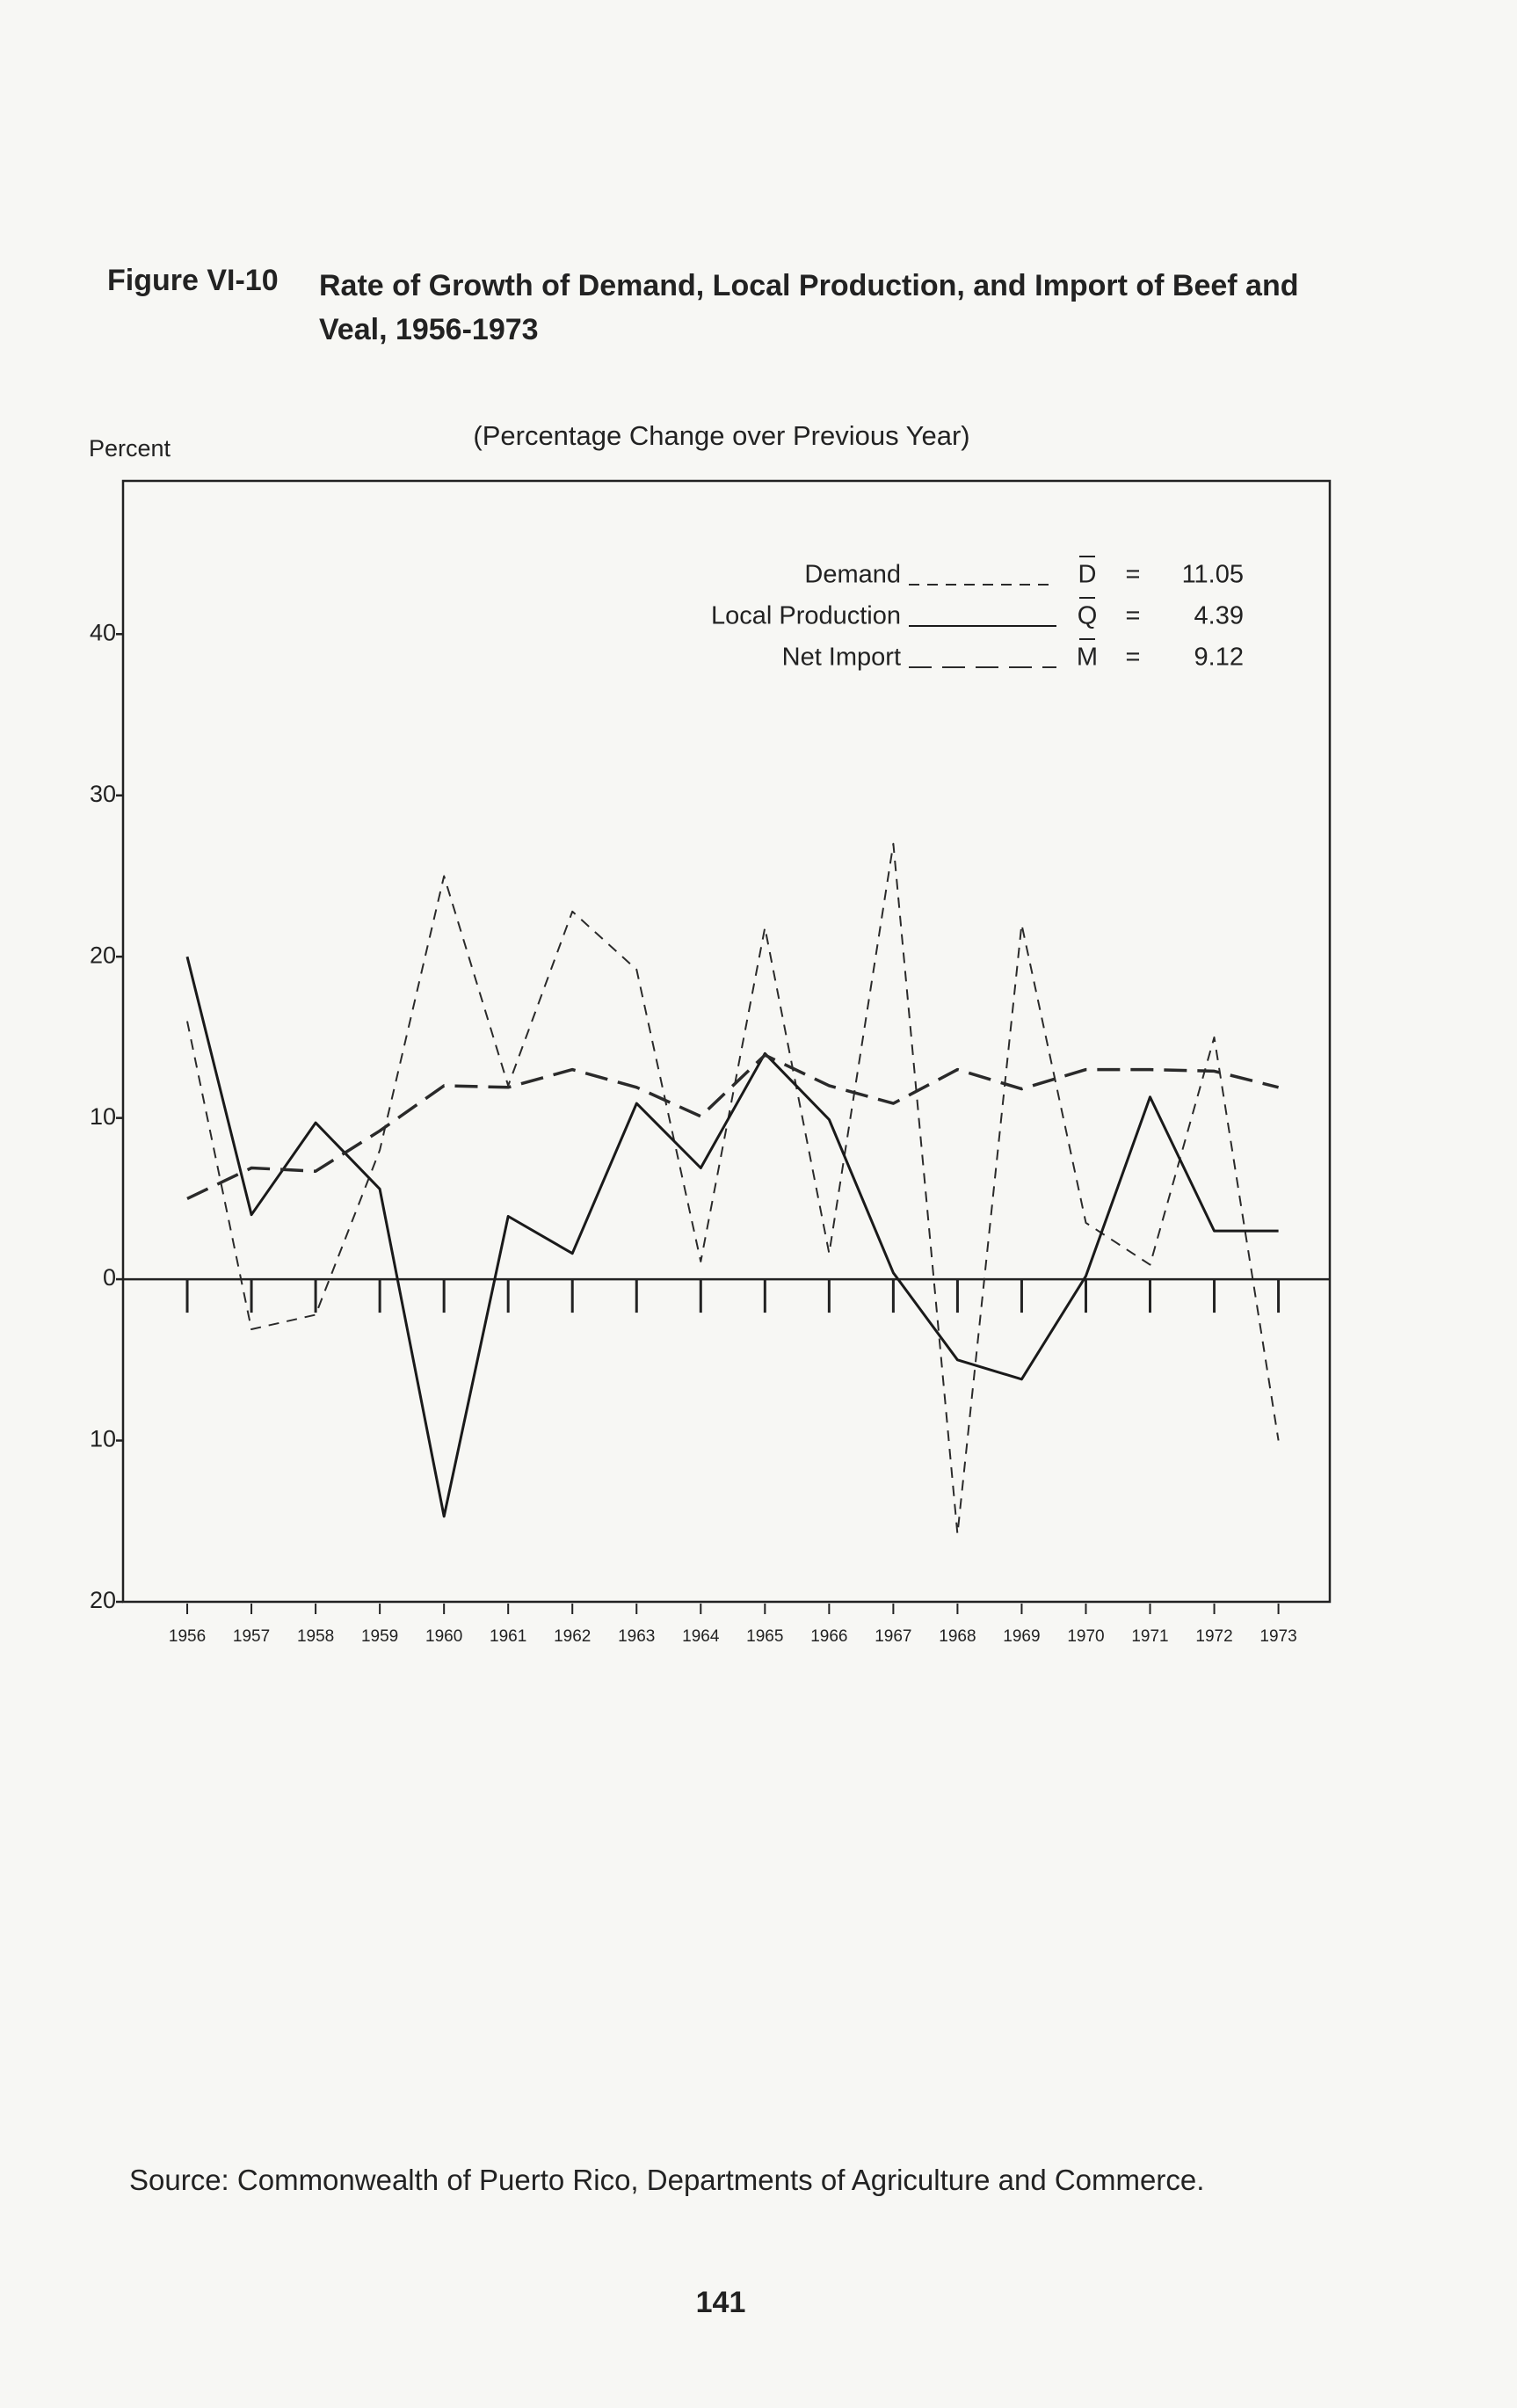 The width and height of the screenshot is (1517, 2408). Describe the element at coordinates (1088, 575) in the screenshot. I see `legend-symbol: D` at that location.